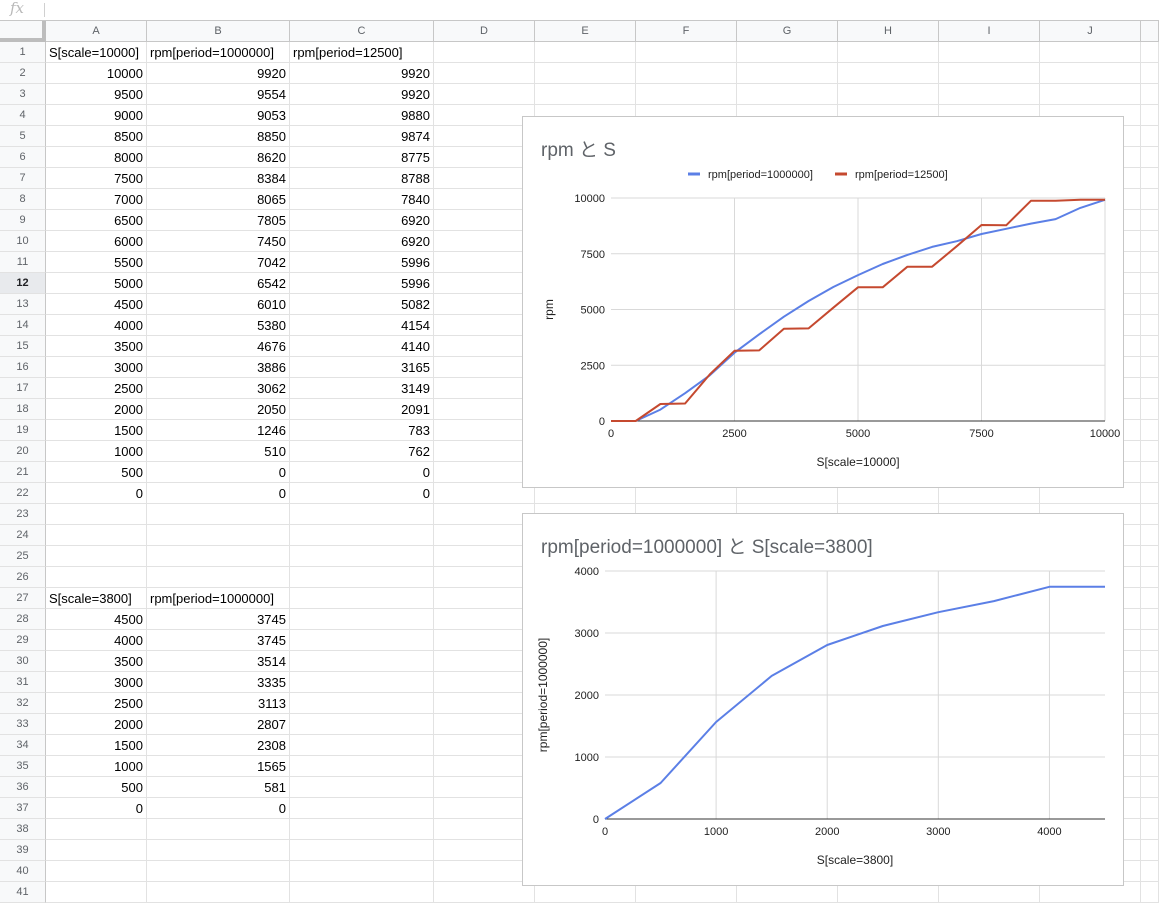  I want to click on cell: 9920, so click(362, 73).